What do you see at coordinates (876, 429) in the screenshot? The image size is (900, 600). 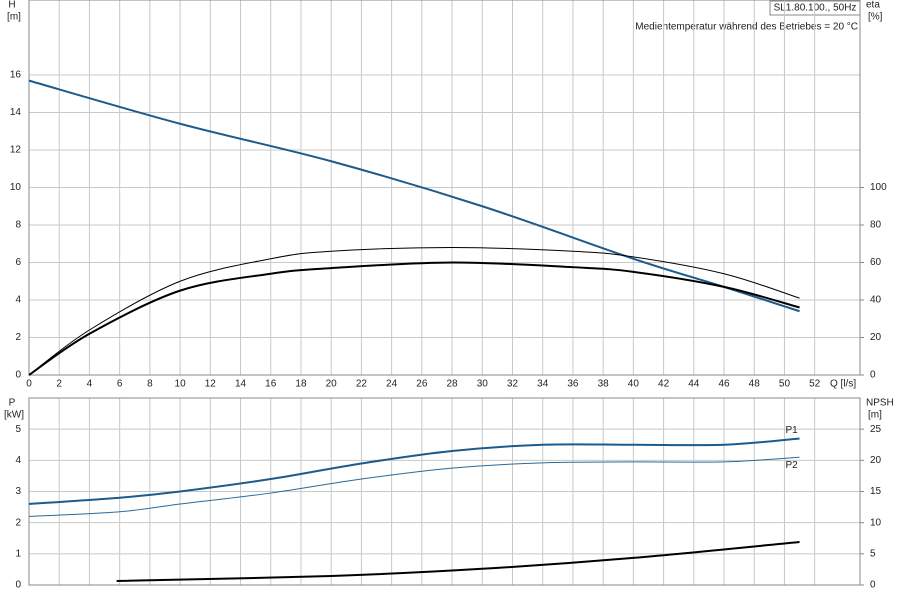 I see `y2-tick-label: 25` at bounding box center [876, 429].